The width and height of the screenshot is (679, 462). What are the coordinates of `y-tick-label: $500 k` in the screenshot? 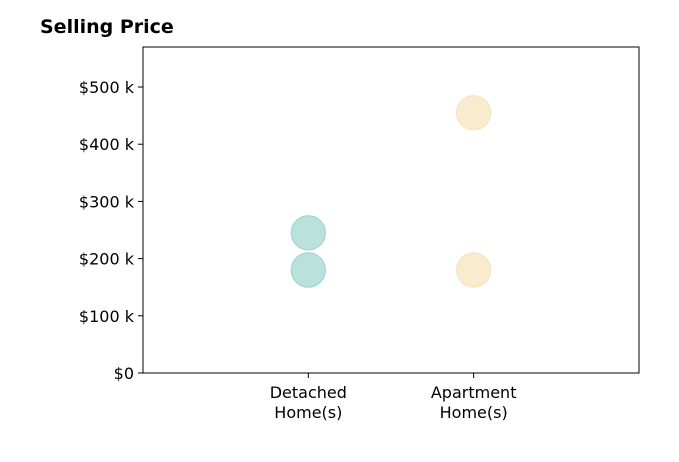 It's located at (107, 87).